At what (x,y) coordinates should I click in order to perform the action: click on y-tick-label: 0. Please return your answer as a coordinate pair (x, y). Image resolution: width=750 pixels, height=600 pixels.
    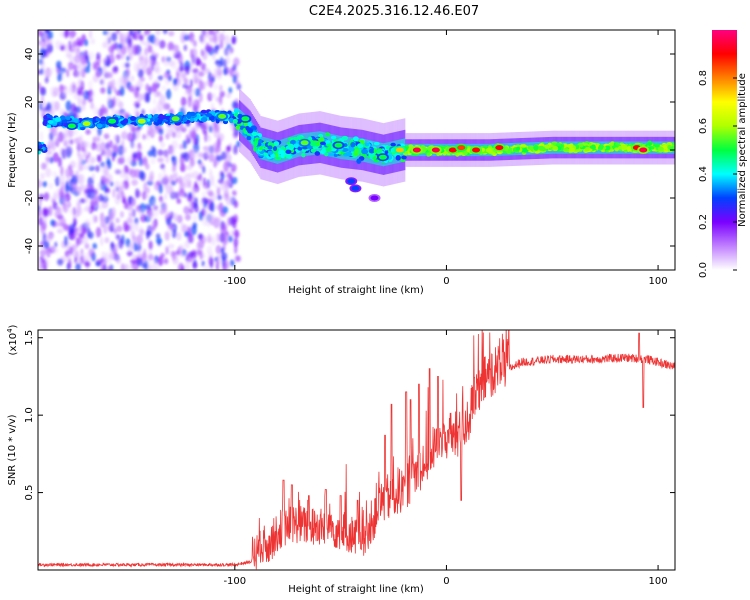
    Looking at the image, I should click on (29, 150).